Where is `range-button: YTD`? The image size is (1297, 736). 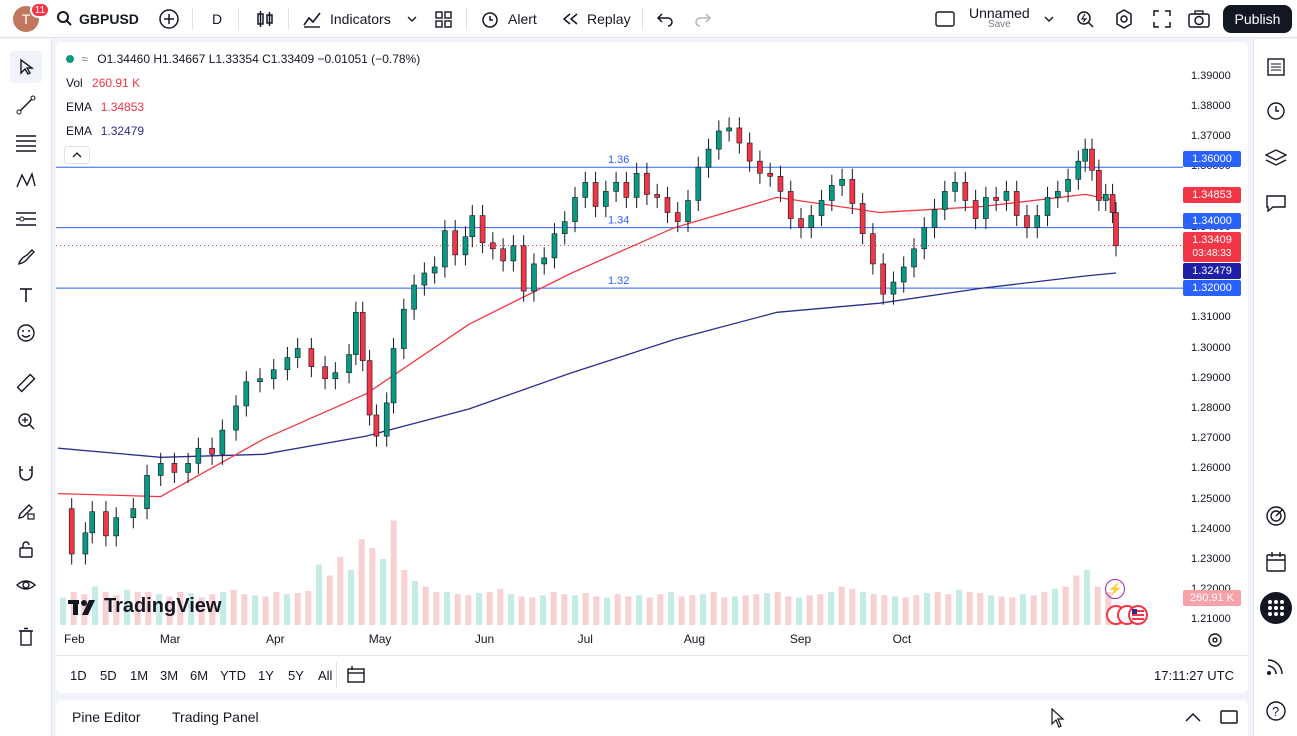 range-button: YTD is located at coordinates (233, 675).